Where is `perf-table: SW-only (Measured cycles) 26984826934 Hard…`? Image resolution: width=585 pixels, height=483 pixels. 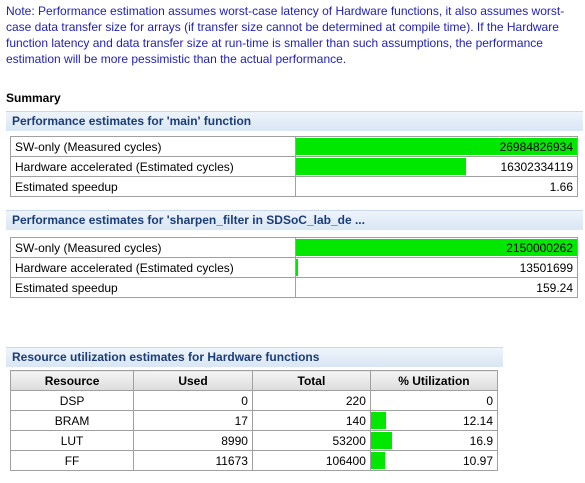 perf-table: SW-only (Measured cycles) 26984826934 Hard… is located at coordinates (294, 166).